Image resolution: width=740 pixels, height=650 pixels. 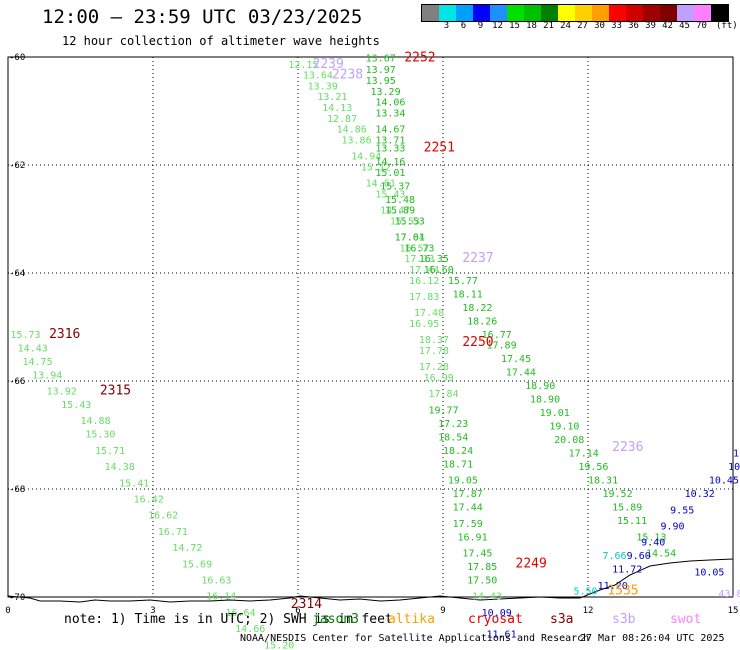 I want to click on wave-height-label: 13.39, so click(x=323, y=86).